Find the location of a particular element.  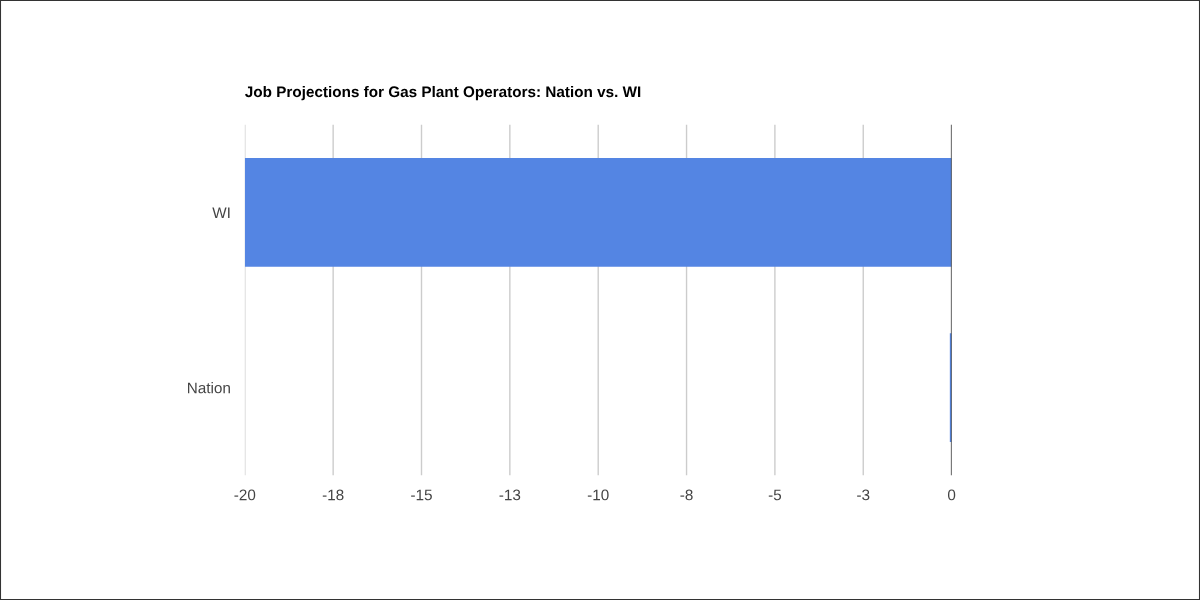

x-tick-label: -3 is located at coordinates (863, 495).